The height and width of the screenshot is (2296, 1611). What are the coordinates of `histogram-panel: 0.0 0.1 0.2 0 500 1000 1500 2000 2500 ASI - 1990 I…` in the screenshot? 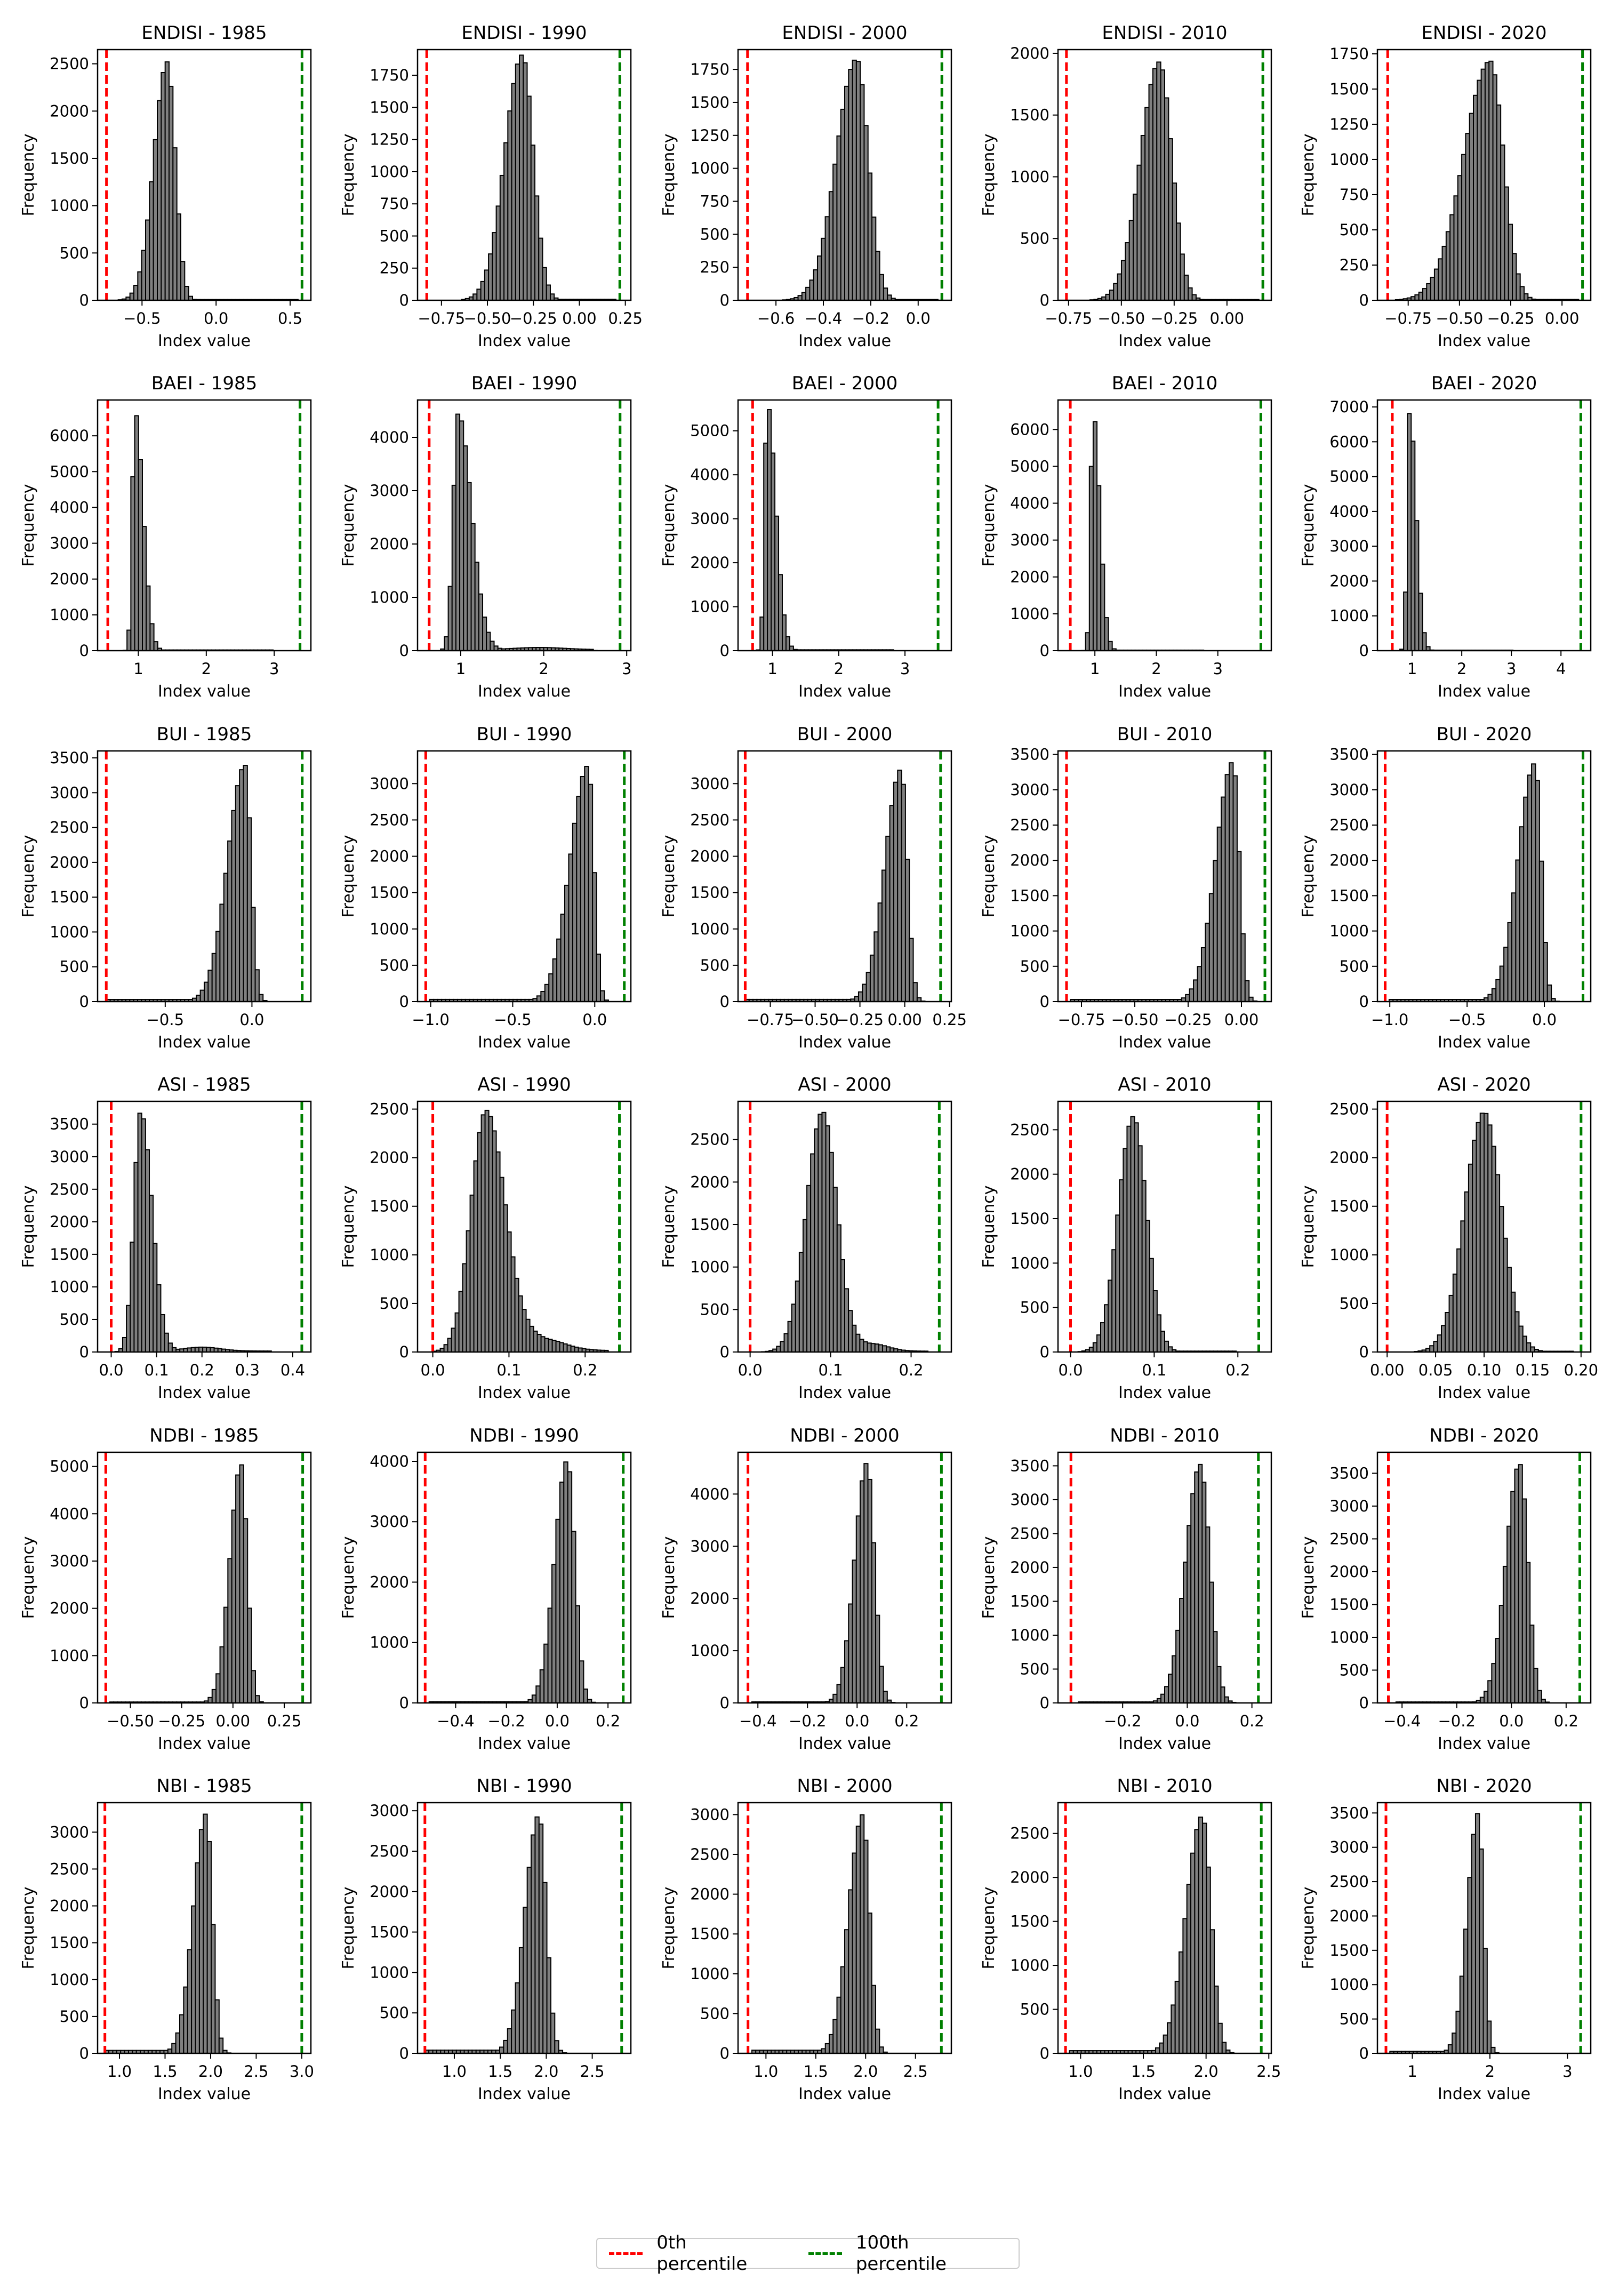 It's located at (486, 1238).